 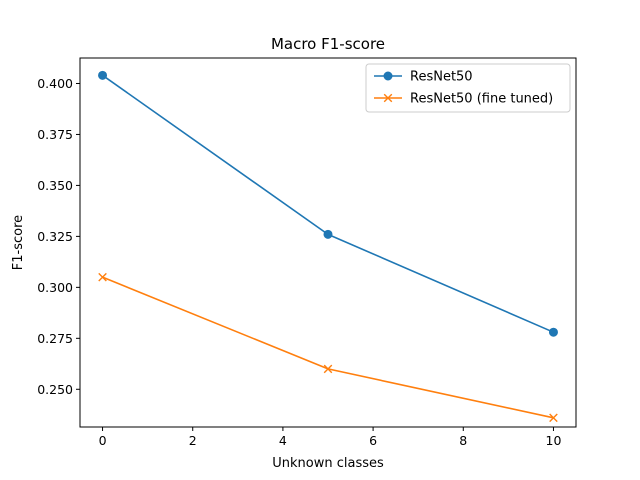 What do you see at coordinates (193, 440) in the screenshot?
I see `x-tick-label: 2` at bounding box center [193, 440].